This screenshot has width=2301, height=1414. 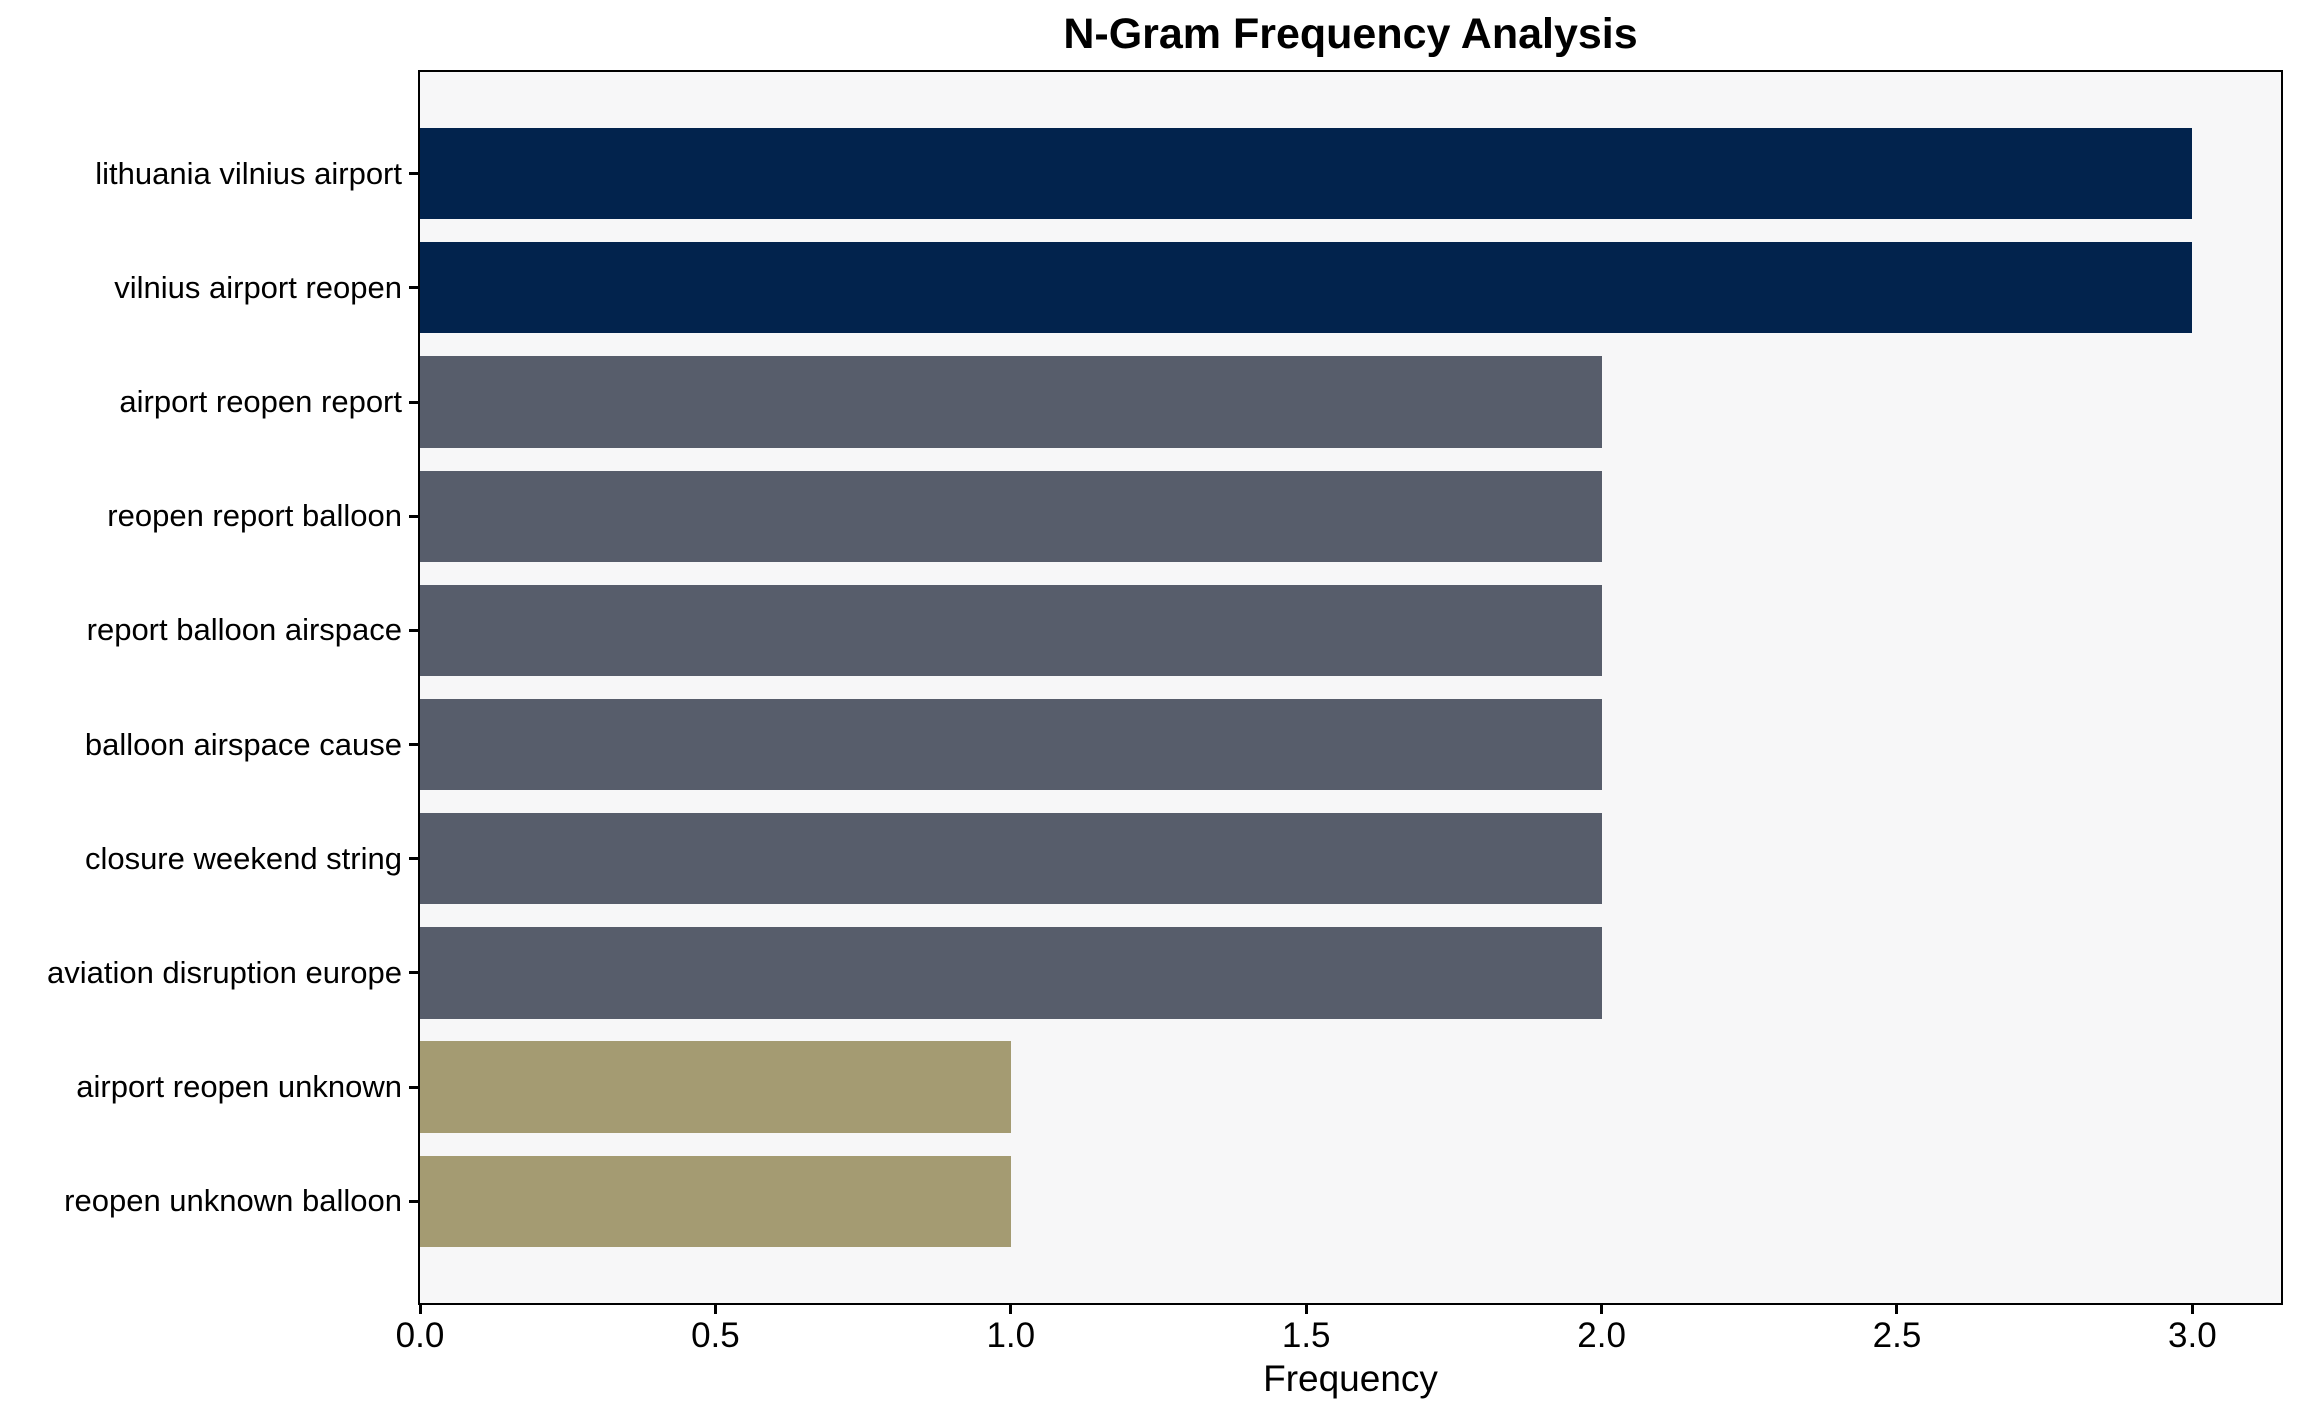 What do you see at coordinates (414, 630) in the screenshot?
I see `y-tick-report-balloon-airspace` at bounding box center [414, 630].